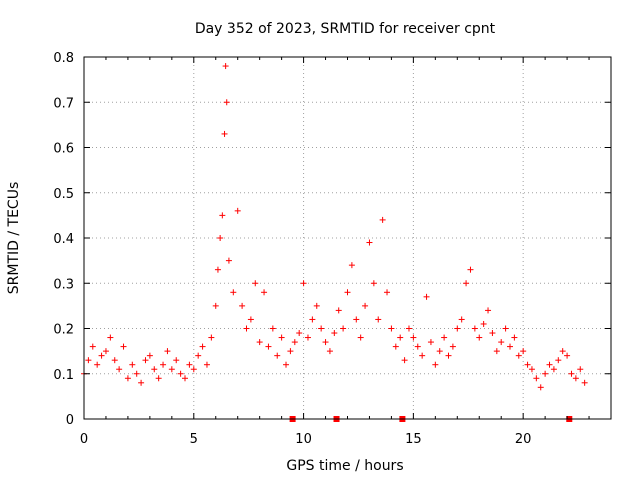 The height and width of the screenshot is (480, 640). I want to click on x-tick-label: 20, so click(523, 439).